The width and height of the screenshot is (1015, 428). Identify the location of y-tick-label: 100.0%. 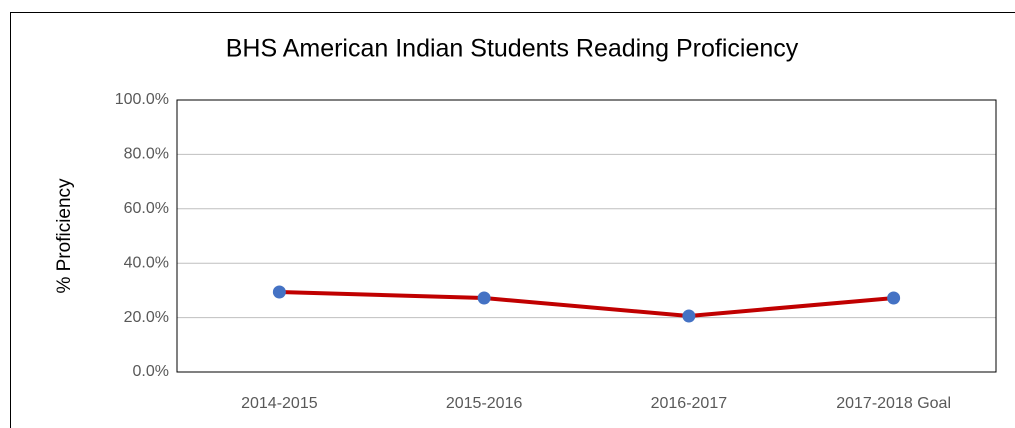
(142, 99).